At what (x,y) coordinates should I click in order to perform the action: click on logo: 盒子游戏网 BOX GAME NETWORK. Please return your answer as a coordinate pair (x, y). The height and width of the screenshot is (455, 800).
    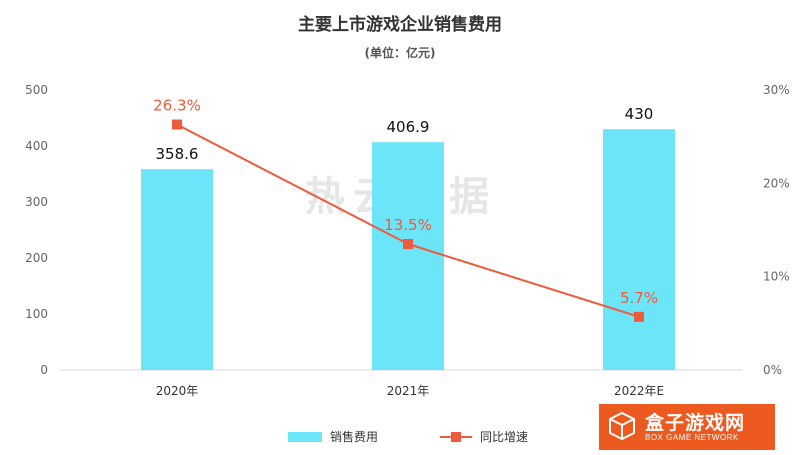
    Looking at the image, I should click on (687, 427).